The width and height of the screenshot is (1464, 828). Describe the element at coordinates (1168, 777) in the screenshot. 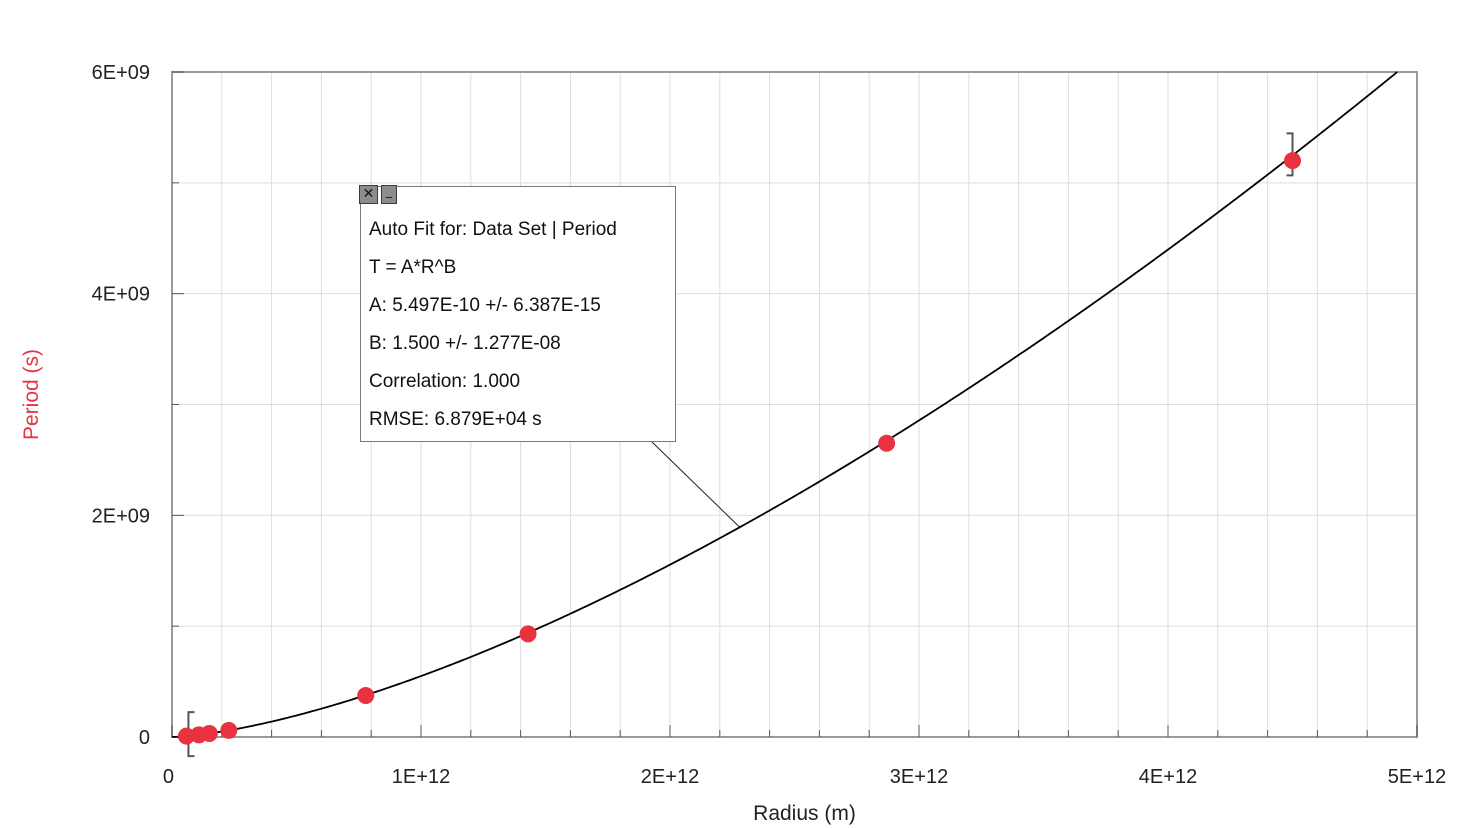

I see `x-tick-label: 4E+12` at that location.